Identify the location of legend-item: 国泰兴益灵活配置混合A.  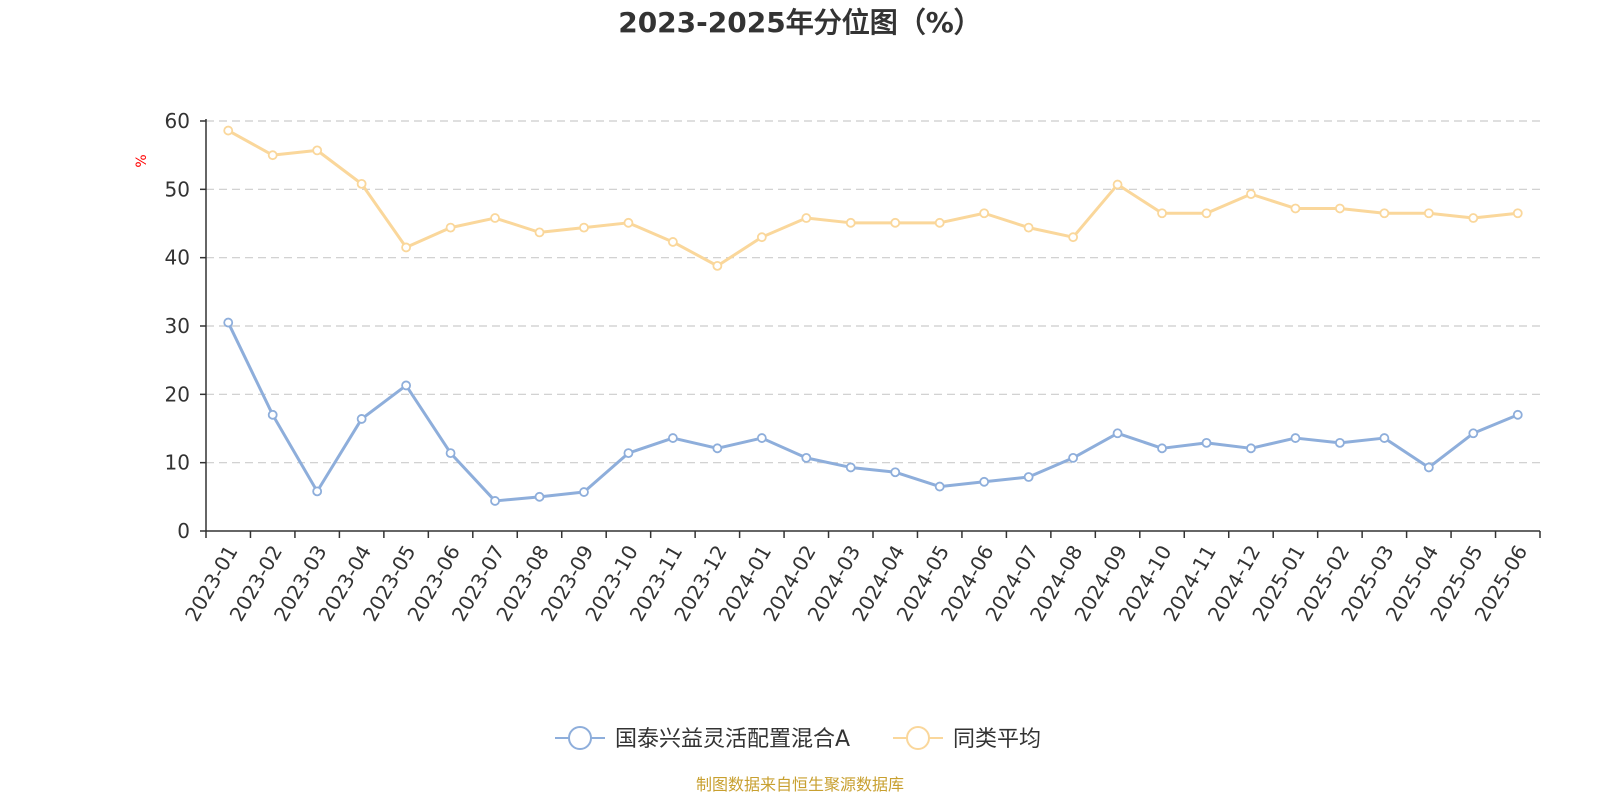
(702, 739).